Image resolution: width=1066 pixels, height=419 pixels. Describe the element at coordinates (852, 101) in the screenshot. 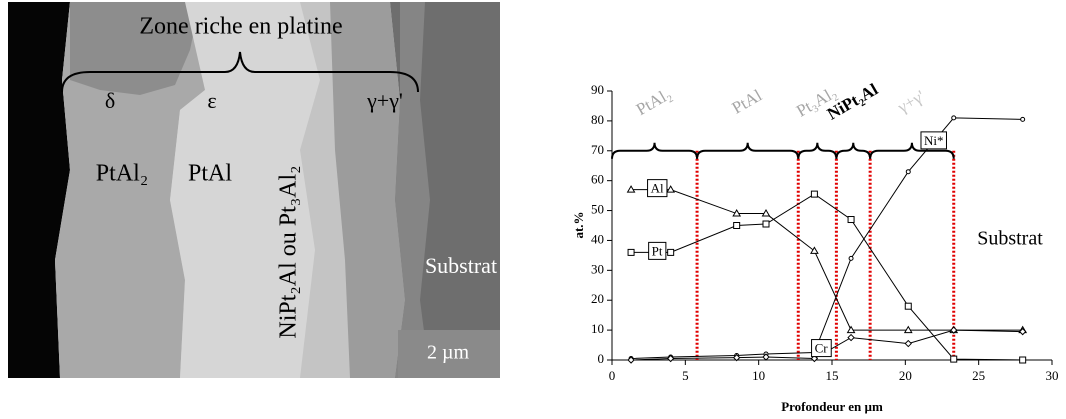

I see `phase-label: NiPt₂Al` at that location.